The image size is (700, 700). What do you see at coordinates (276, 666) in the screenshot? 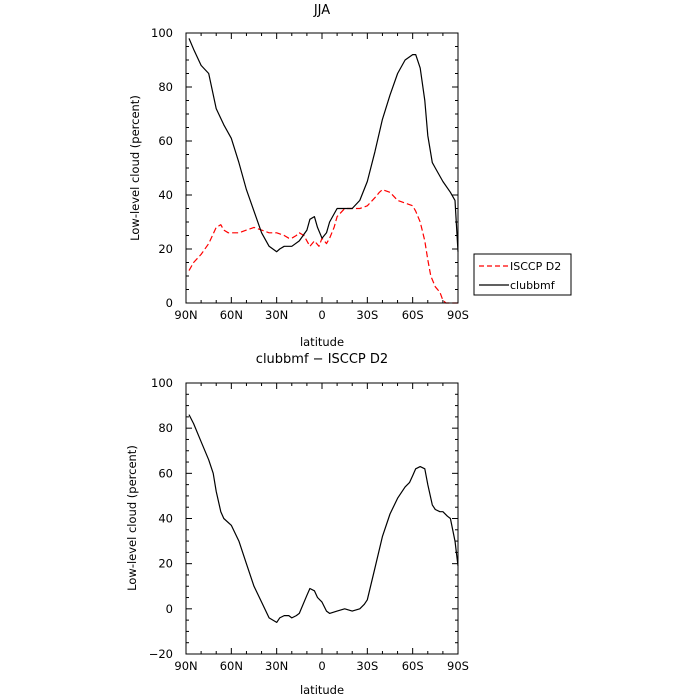
I see `bottom-x-tick-label: 30N` at bounding box center [276, 666].